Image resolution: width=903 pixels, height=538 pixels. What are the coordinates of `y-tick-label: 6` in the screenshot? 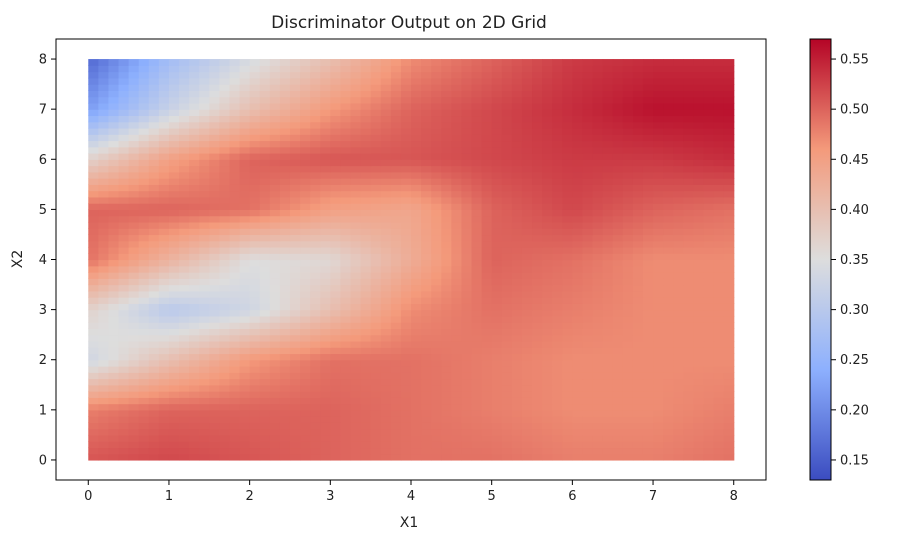 It's located at (43, 160).